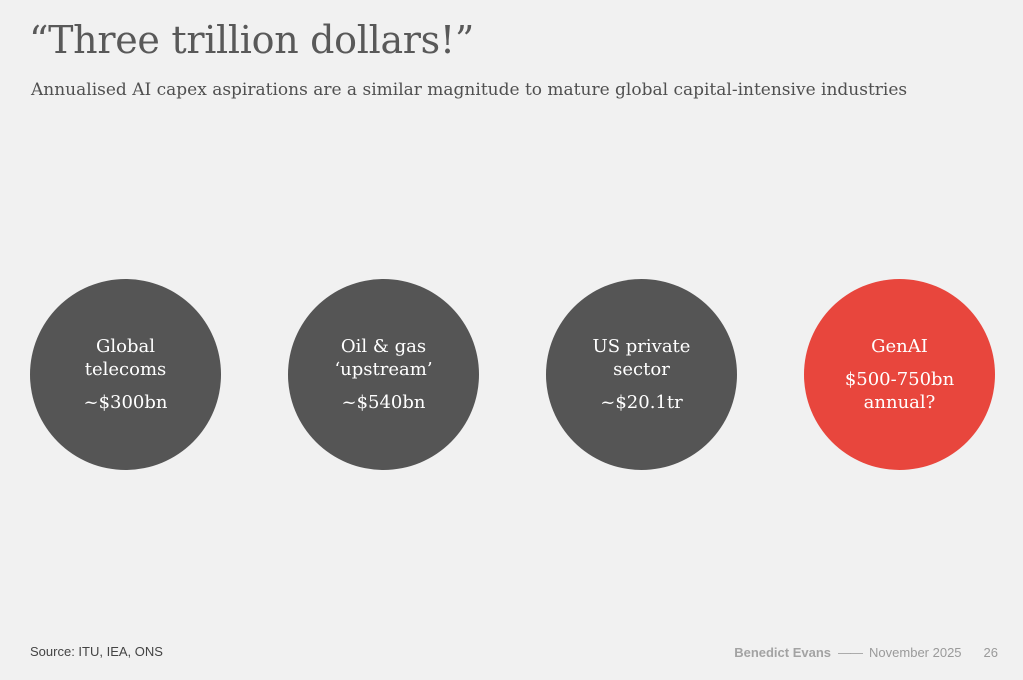 This screenshot has width=1023, height=680. Describe the element at coordinates (866, 652) in the screenshot. I see `slide-footer: Benedict Evans —— November 2025 26` at that location.